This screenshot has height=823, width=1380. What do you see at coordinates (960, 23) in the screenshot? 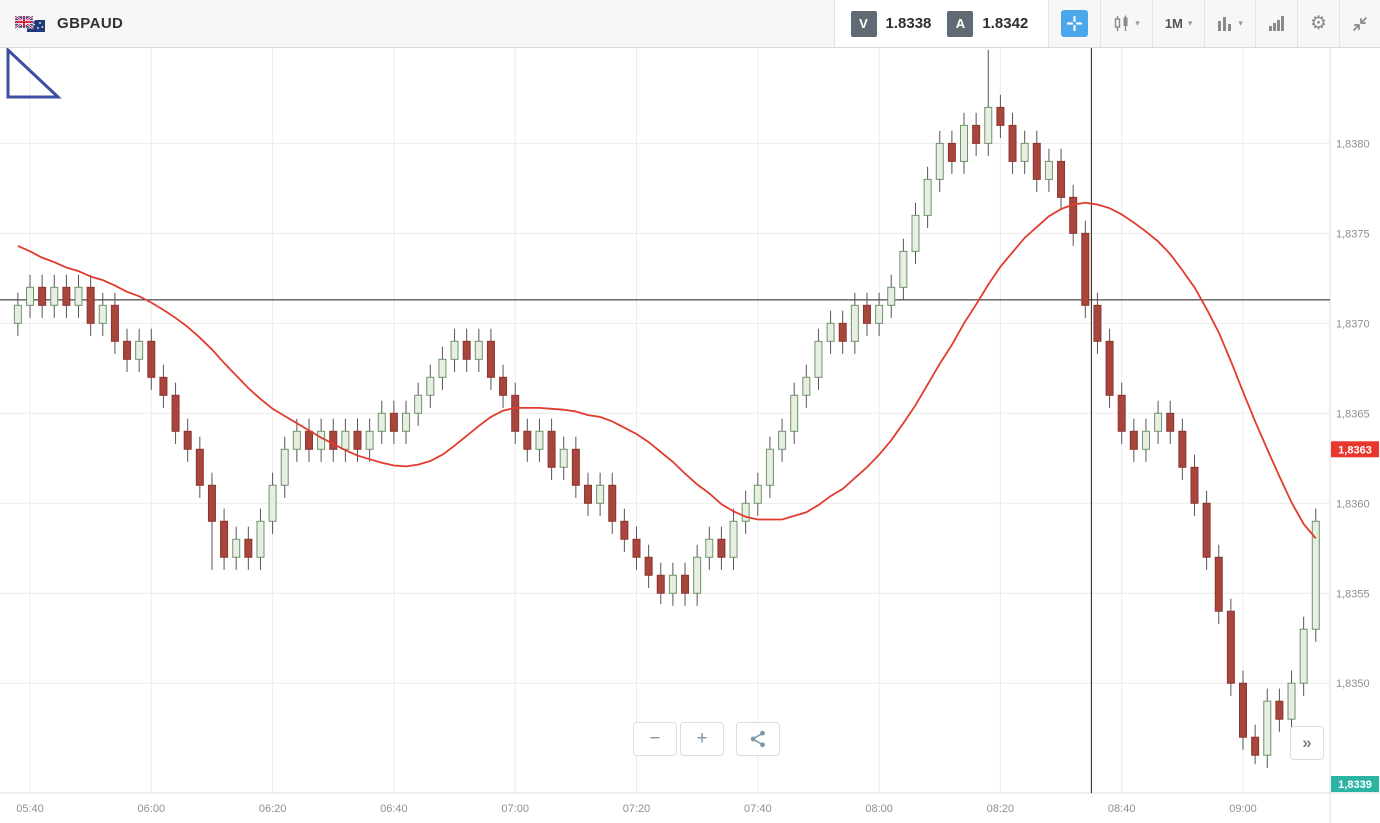
I see `buy-badge: A` at bounding box center [960, 23].